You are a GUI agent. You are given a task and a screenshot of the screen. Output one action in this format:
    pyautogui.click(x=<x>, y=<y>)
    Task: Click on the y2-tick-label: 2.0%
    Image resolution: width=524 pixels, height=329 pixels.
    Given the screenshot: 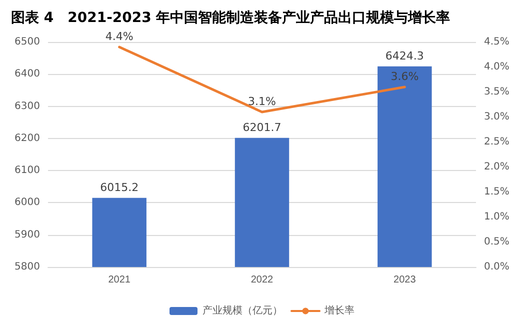 What is the action you would take?
    pyautogui.click(x=497, y=167)
    